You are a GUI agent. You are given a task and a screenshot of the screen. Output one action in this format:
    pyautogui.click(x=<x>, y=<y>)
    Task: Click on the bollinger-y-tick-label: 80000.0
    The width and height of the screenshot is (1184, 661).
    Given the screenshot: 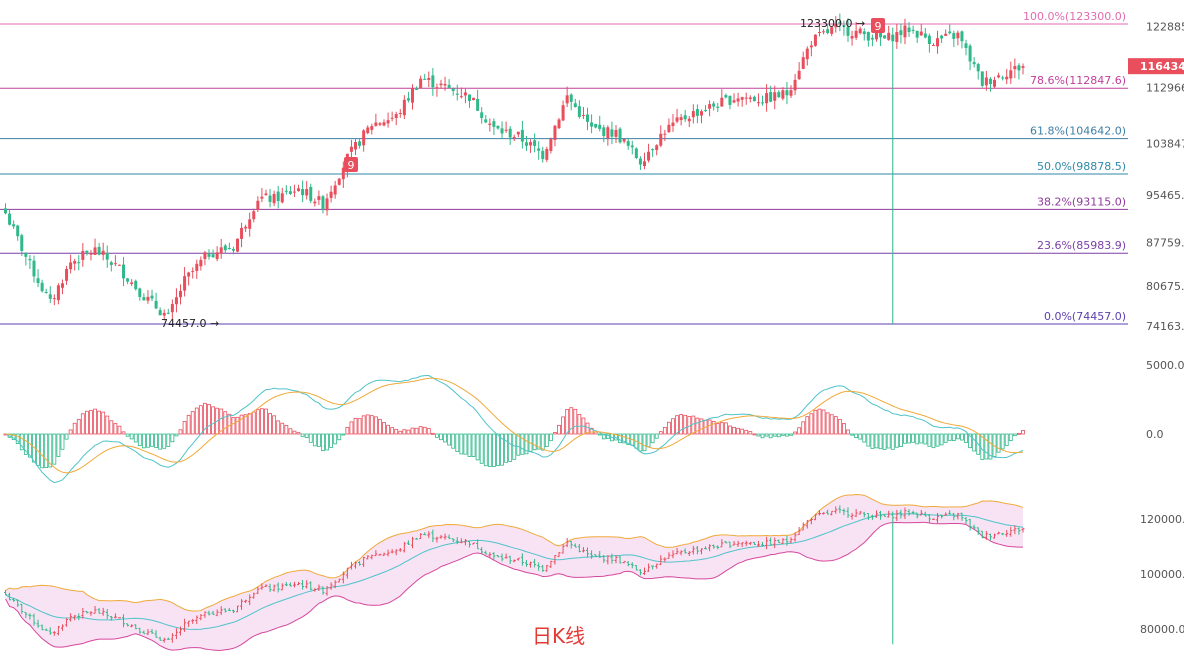 What is the action you would take?
    pyautogui.click(x=1162, y=629)
    